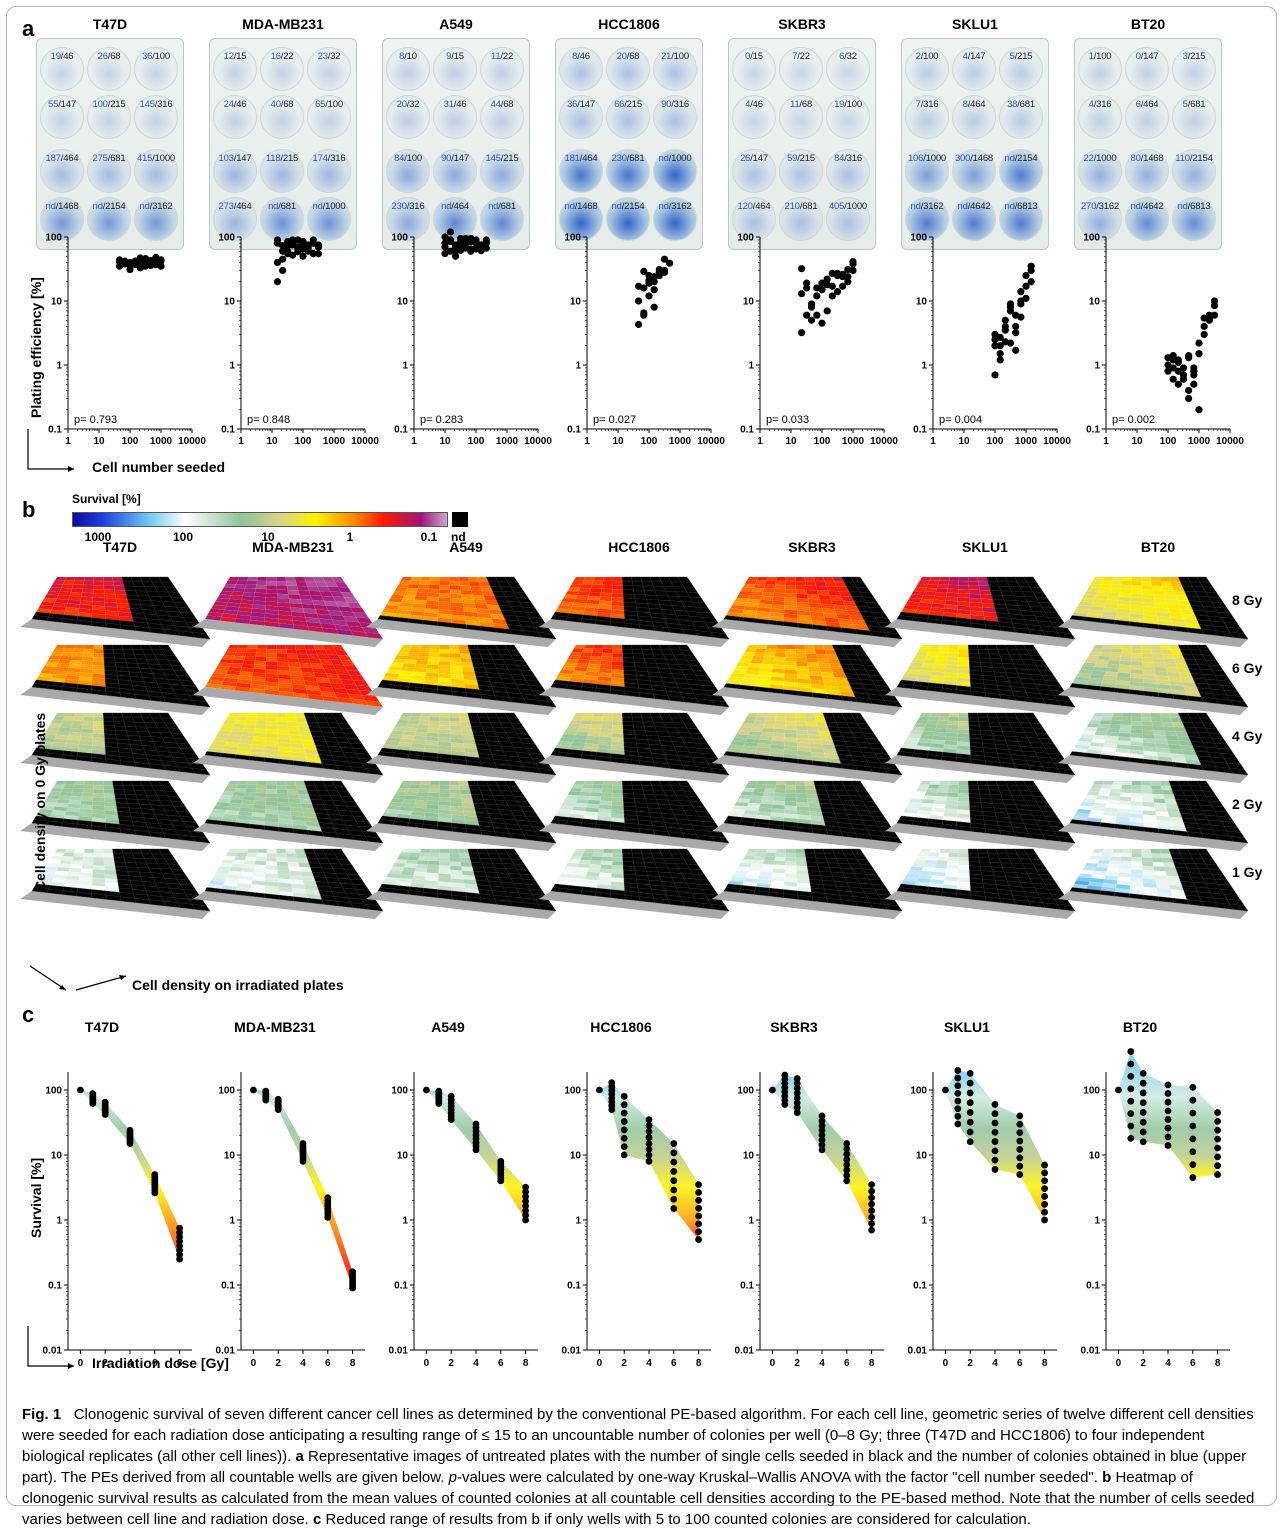 This screenshot has height=1530, width=1285. I want to click on colony-count: 38, so click(1012, 104).